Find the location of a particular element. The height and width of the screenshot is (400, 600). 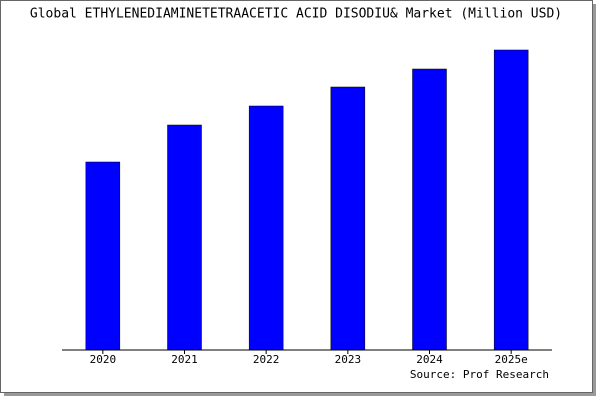

source-note: Source: Prof Research is located at coordinates (479, 374).